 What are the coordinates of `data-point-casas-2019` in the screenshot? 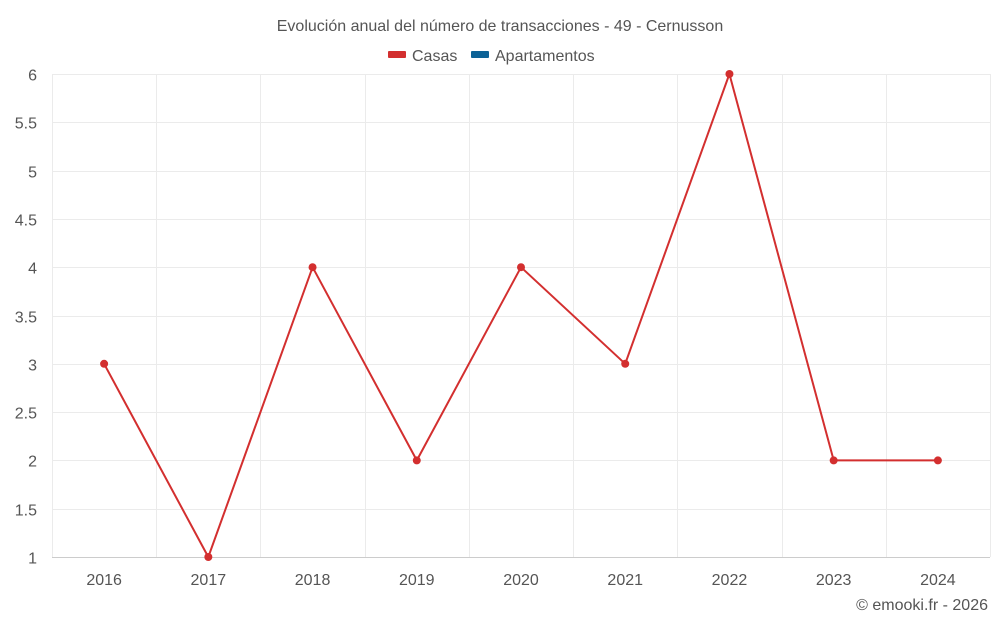 It's located at (416, 460).